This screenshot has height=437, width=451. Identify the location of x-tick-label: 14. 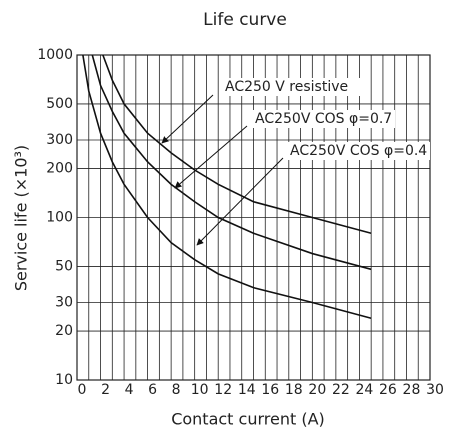
(247, 390).